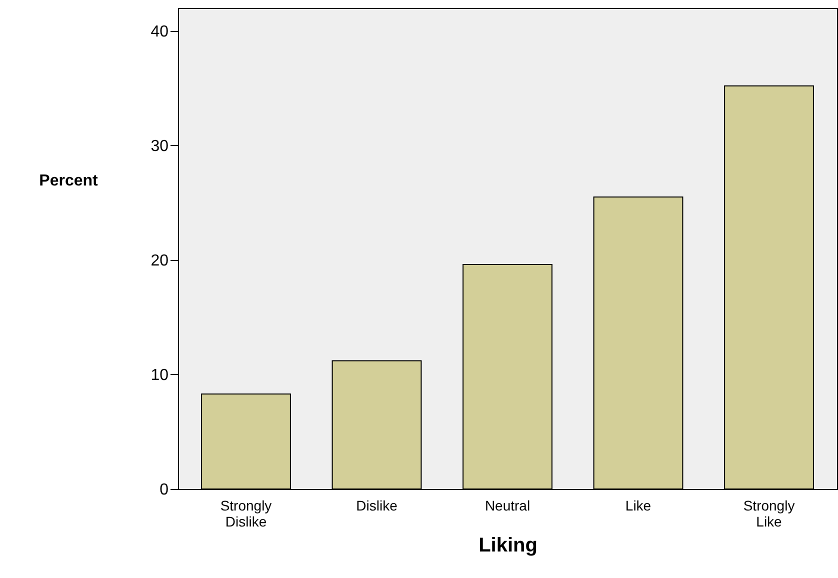  Describe the element at coordinates (246, 514) in the screenshot. I see `x-tick-label: Strongly Dislike` at that location.